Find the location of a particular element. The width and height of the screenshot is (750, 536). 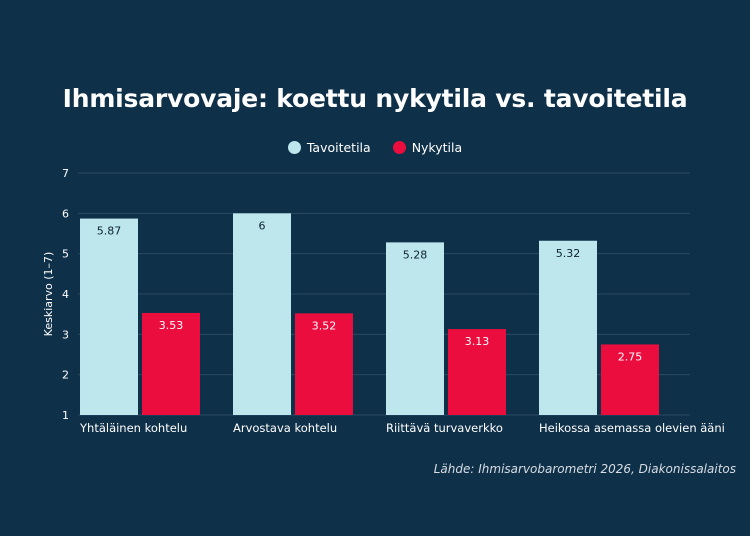

x-category-label: Yhtäläinen kohtelu is located at coordinates (133, 428).